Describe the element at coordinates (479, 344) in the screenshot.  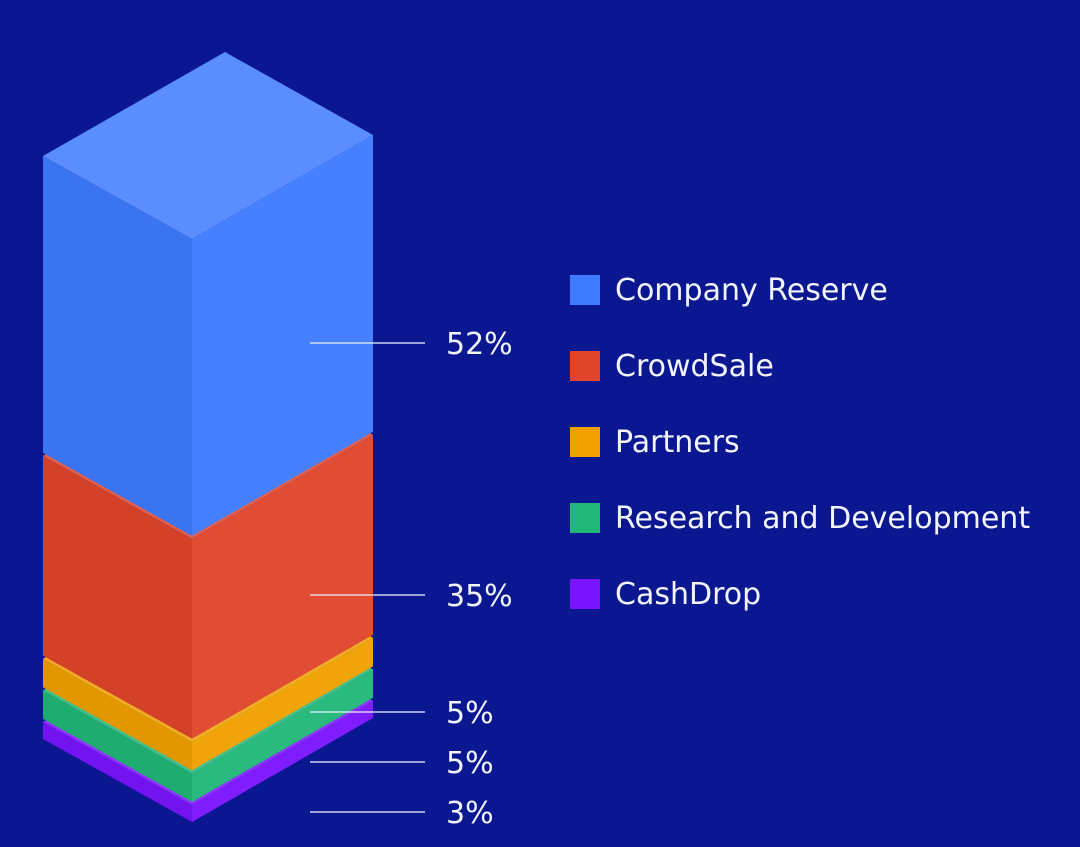
I see `percent-label: 52%` at that location.